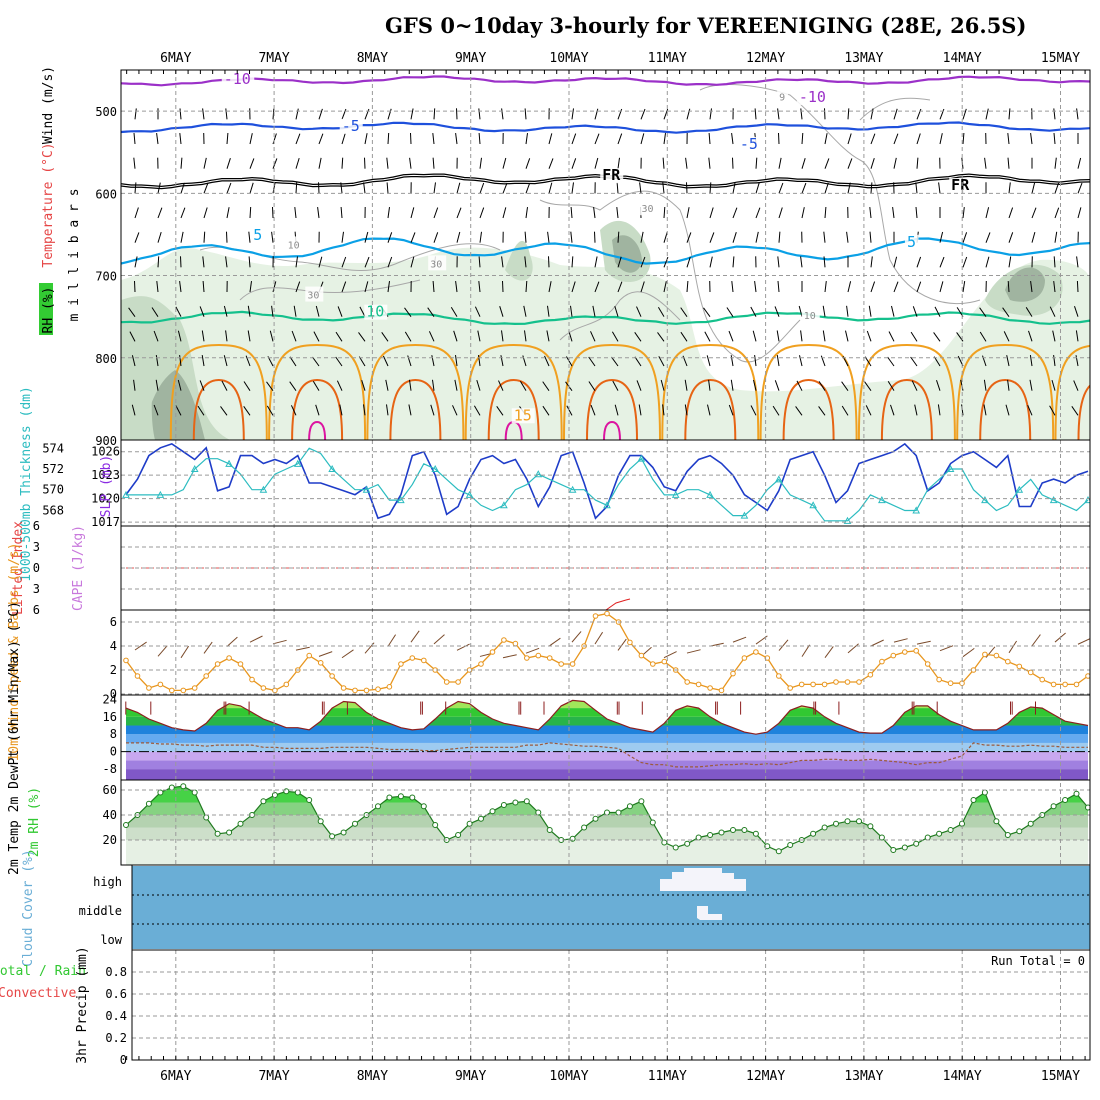 This screenshot has height=1100, width=1100. I want to click on isotherm-15-arch, so click(808, 391).